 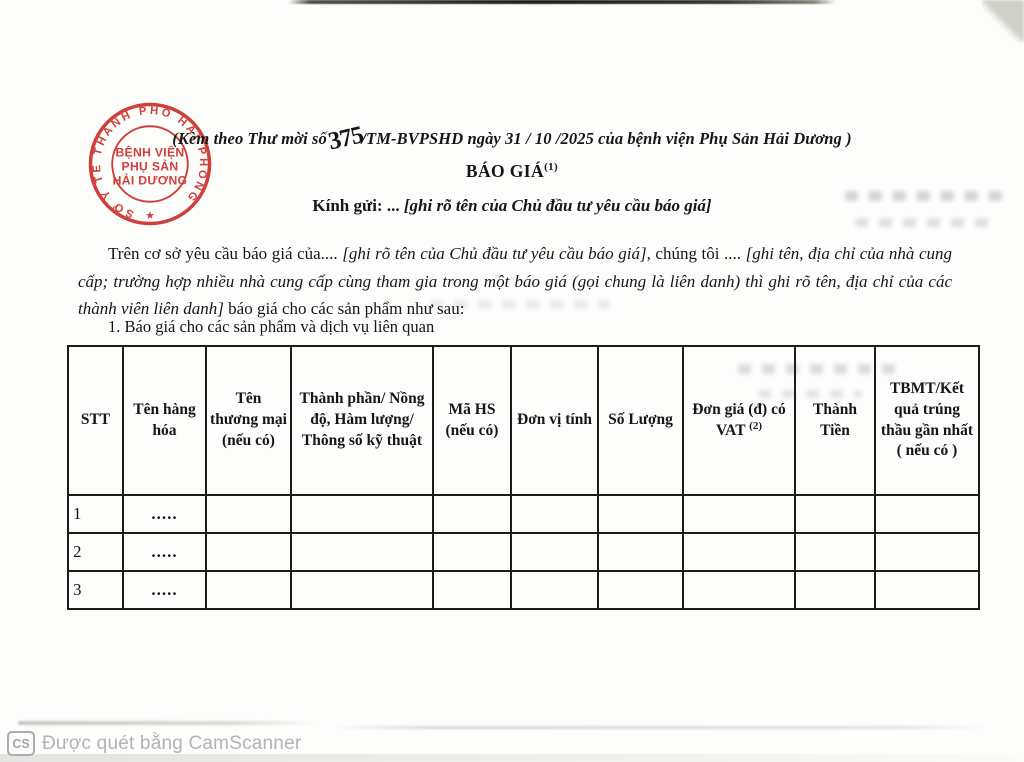 What do you see at coordinates (345, 138) in the screenshot?
I see `handwritten-number: 375` at bounding box center [345, 138].